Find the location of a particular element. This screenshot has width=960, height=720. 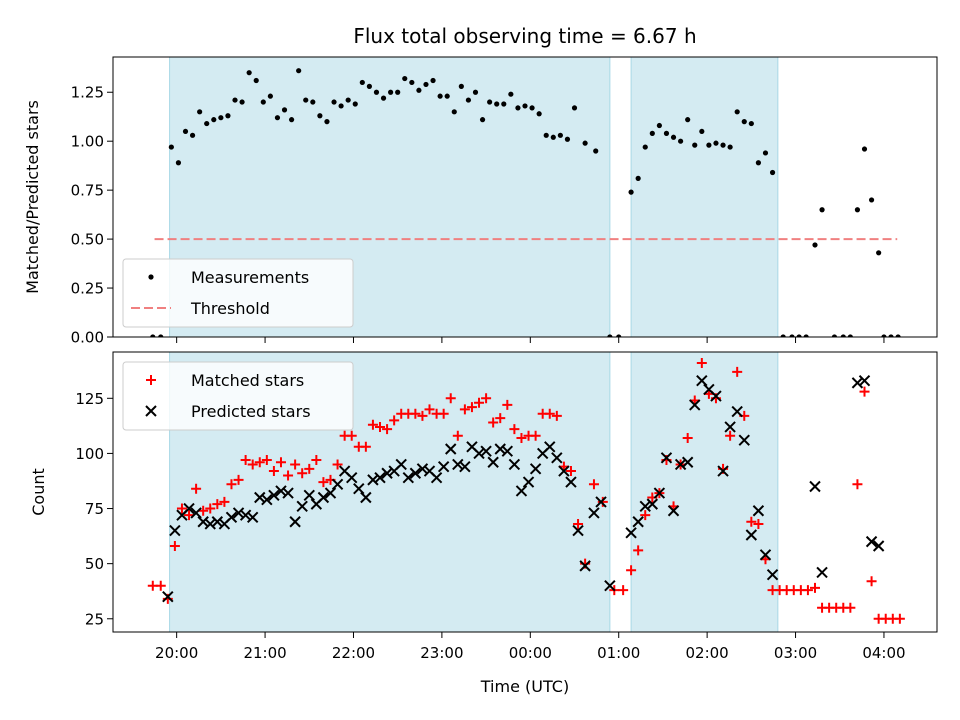

y-tick-label: 50 is located at coordinates (94, 564).